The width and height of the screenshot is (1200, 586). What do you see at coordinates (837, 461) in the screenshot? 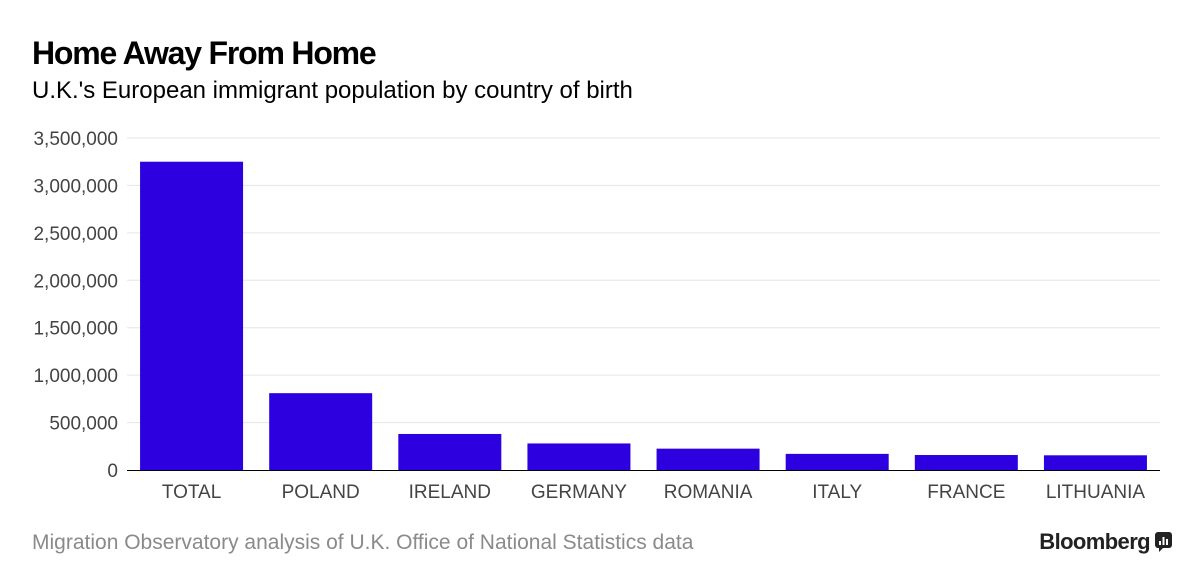
I see `bar-italy` at bounding box center [837, 461].